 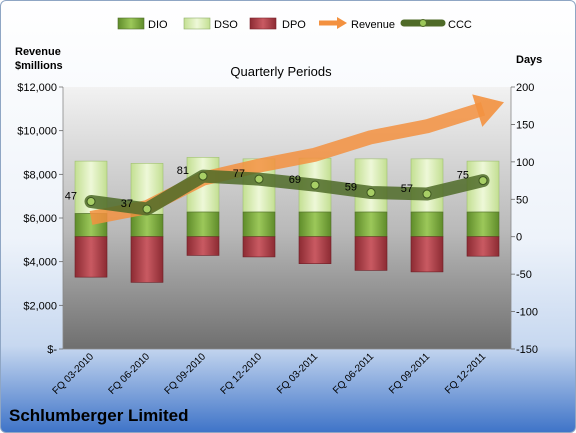 What do you see at coordinates (183, 171) in the screenshot?
I see `ccc-data-label: 81` at bounding box center [183, 171].